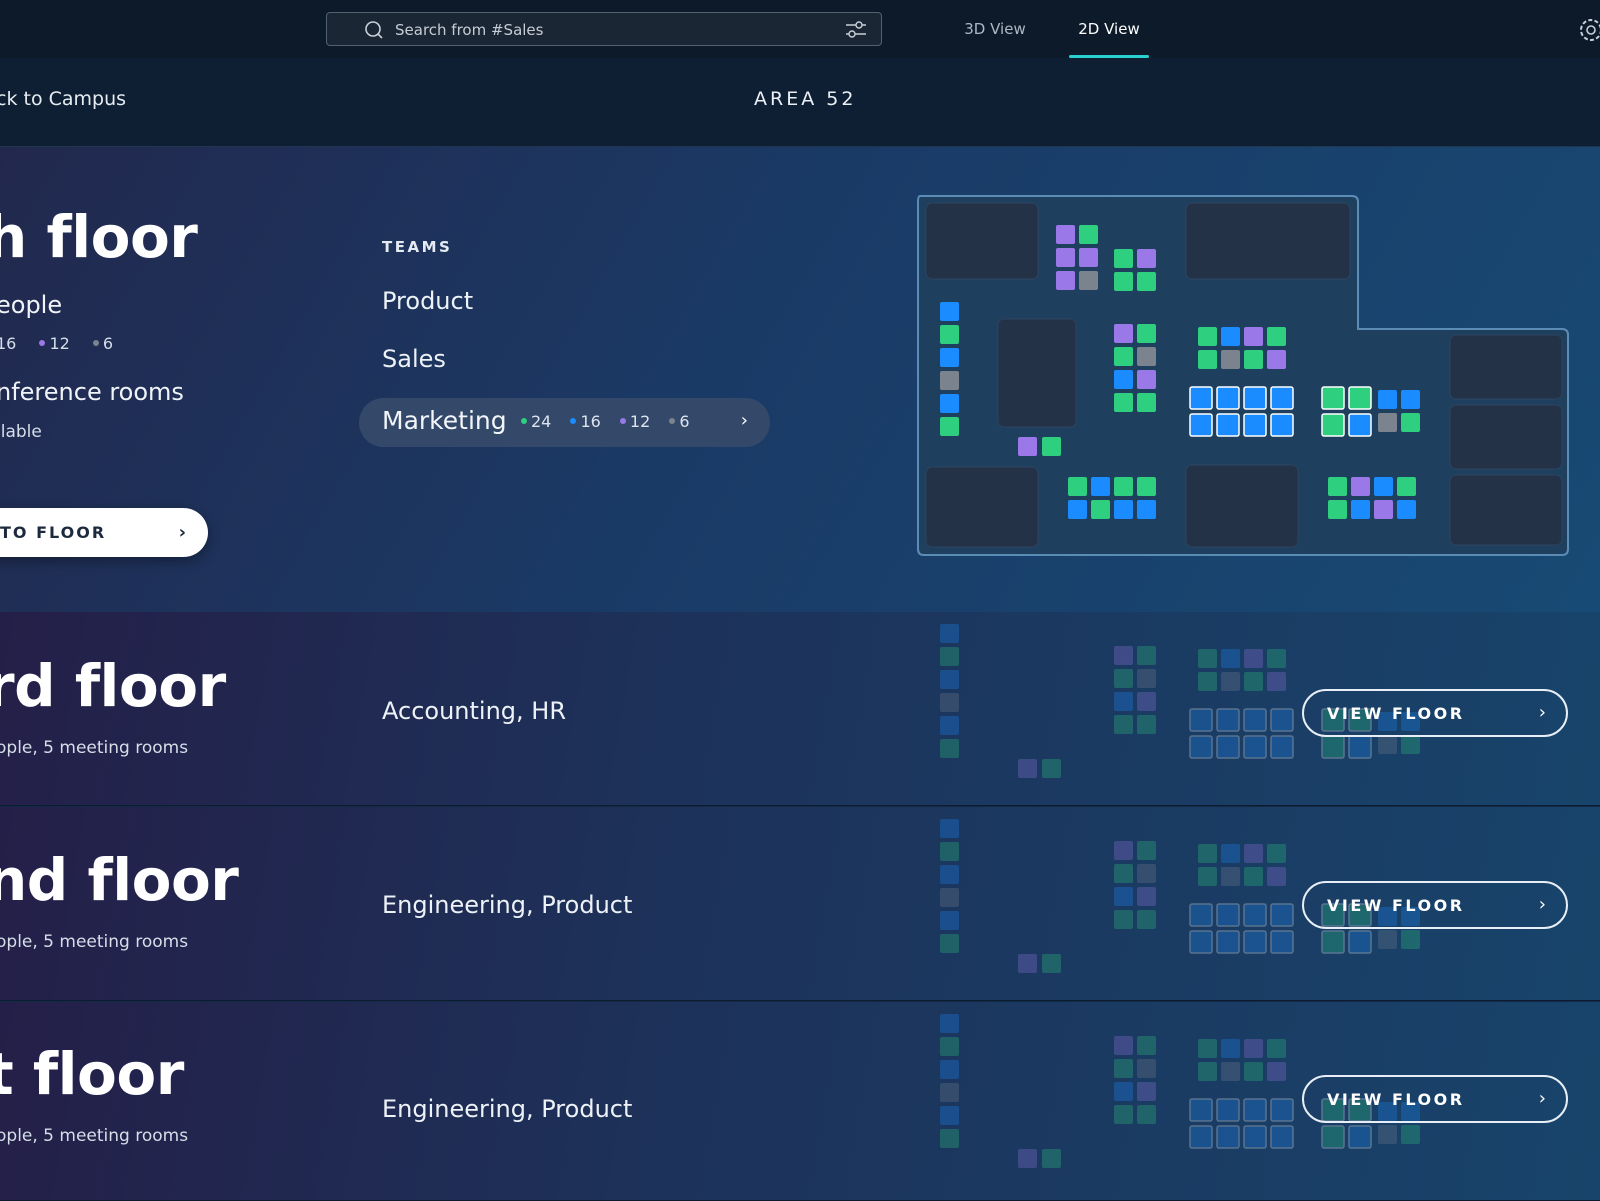  What do you see at coordinates (1588, 30) in the screenshot?
I see `gear-icon` at bounding box center [1588, 30].